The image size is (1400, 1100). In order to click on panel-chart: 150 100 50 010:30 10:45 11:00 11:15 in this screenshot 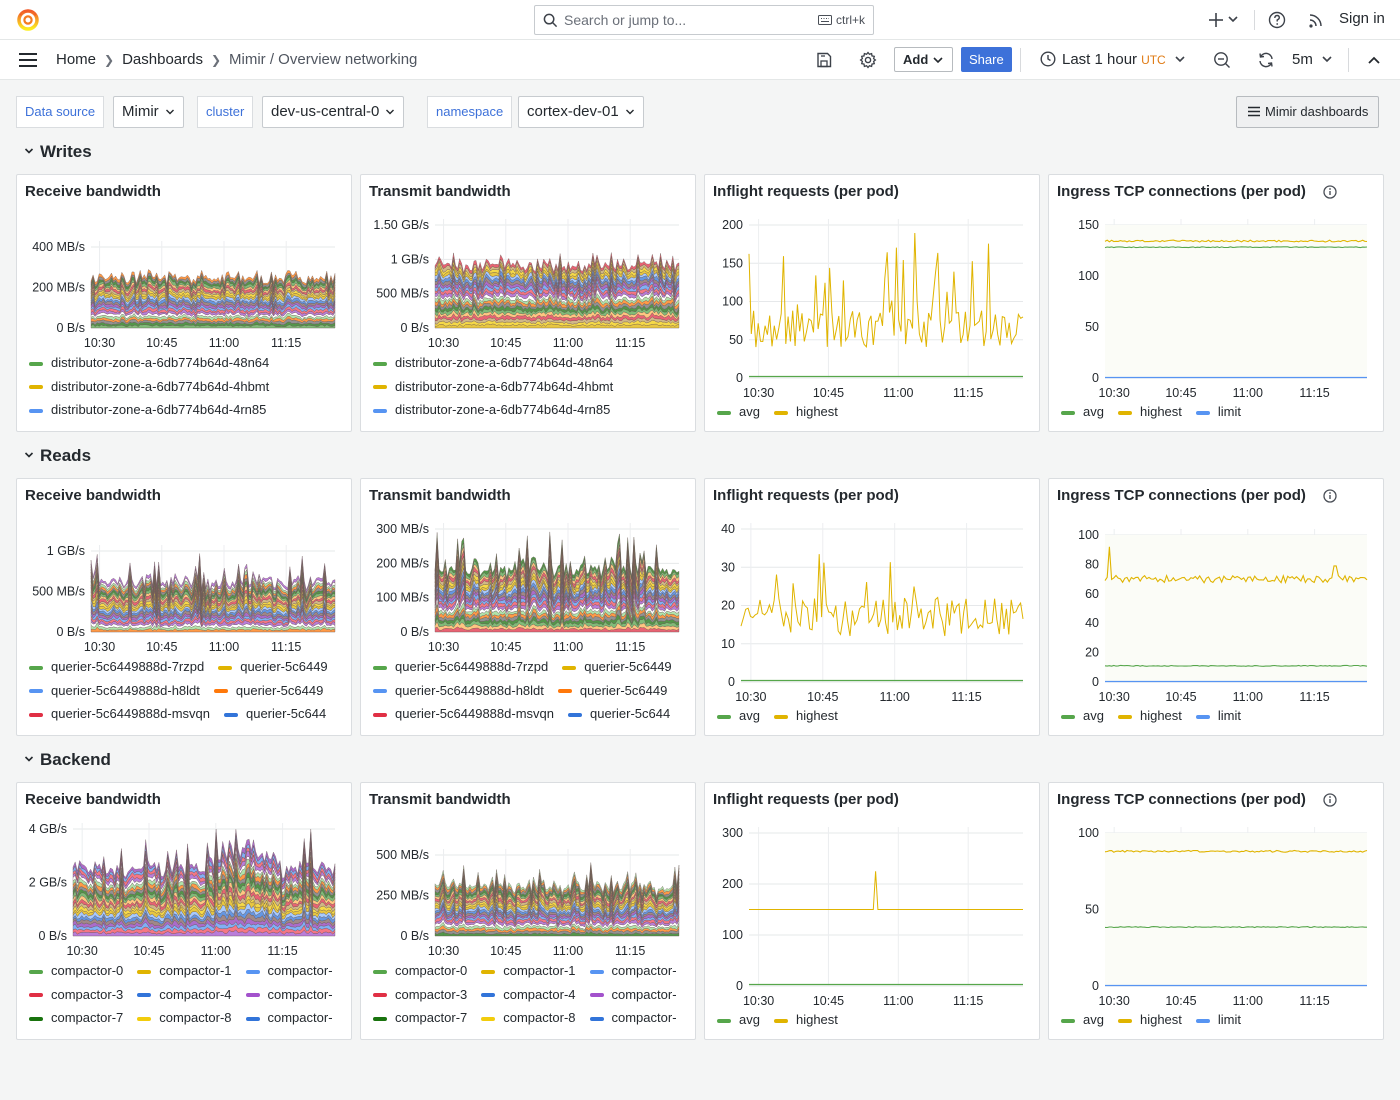, I will do `click(1217, 304)`.